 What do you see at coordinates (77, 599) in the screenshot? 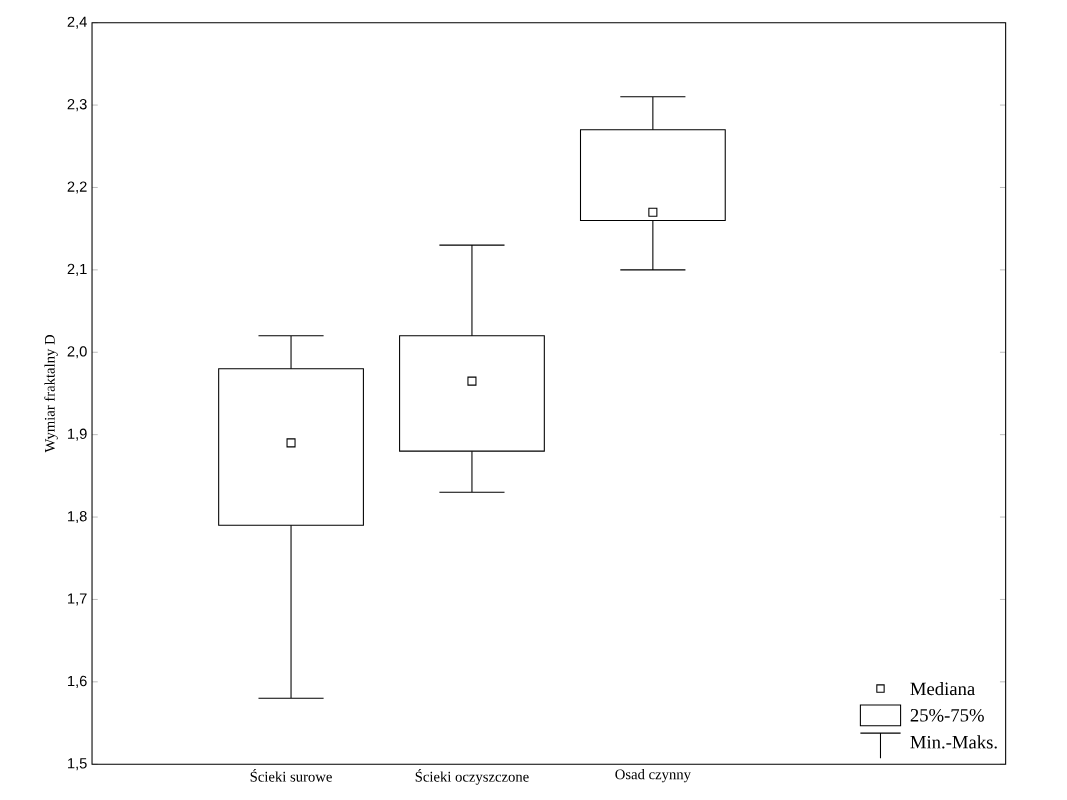
I see `y-tick-label: 1,7` at bounding box center [77, 599].